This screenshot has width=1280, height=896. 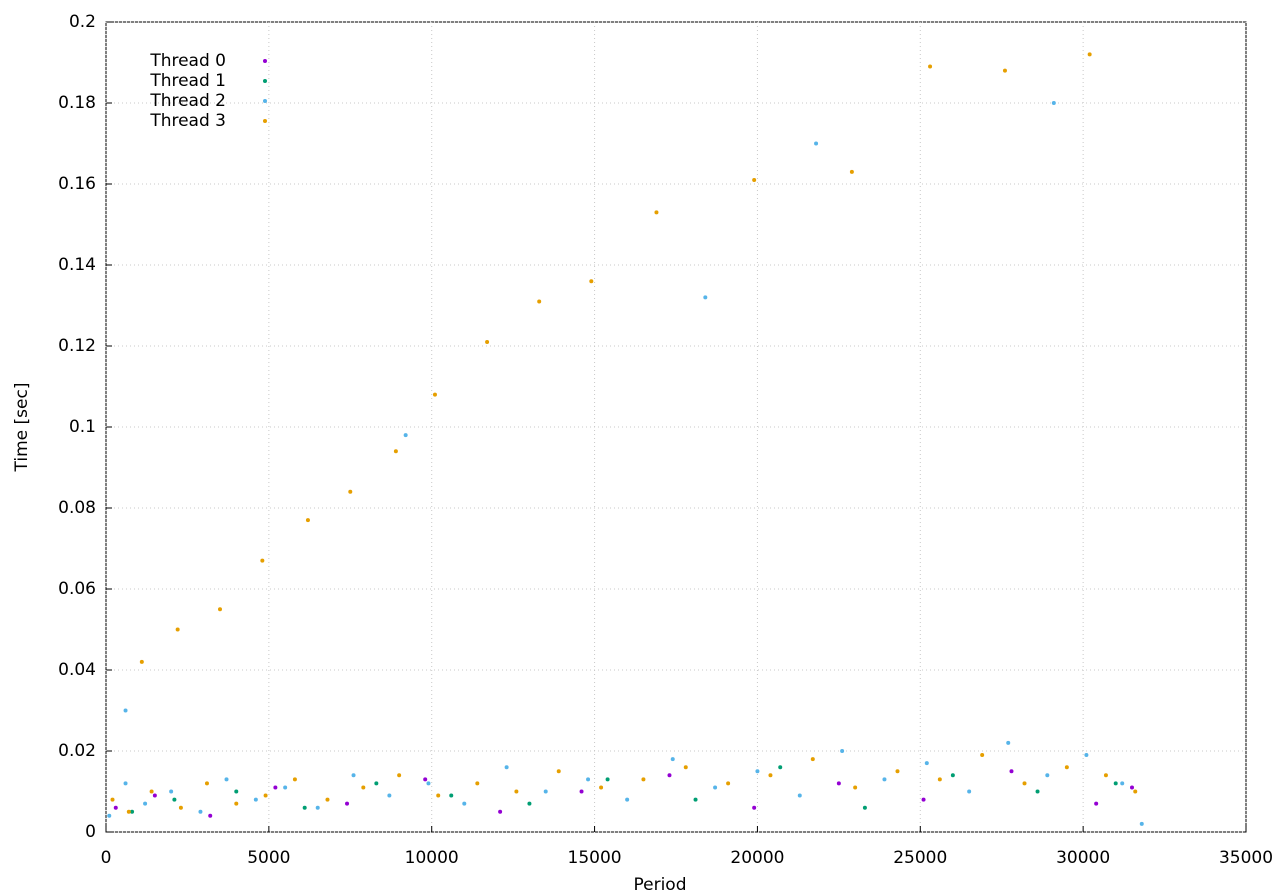 What do you see at coordinates (106, 858) in the screenshot?
I see `x-tick-label: 0` at bounding box center [106, 858].